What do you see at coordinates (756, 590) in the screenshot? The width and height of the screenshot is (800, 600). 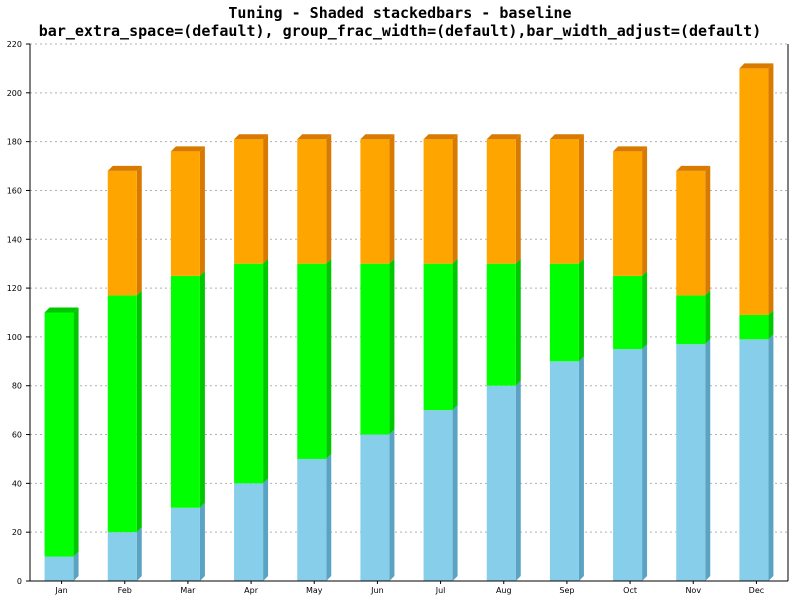 I see `x-tick-label: Dec` at bounding box center [756, 590].